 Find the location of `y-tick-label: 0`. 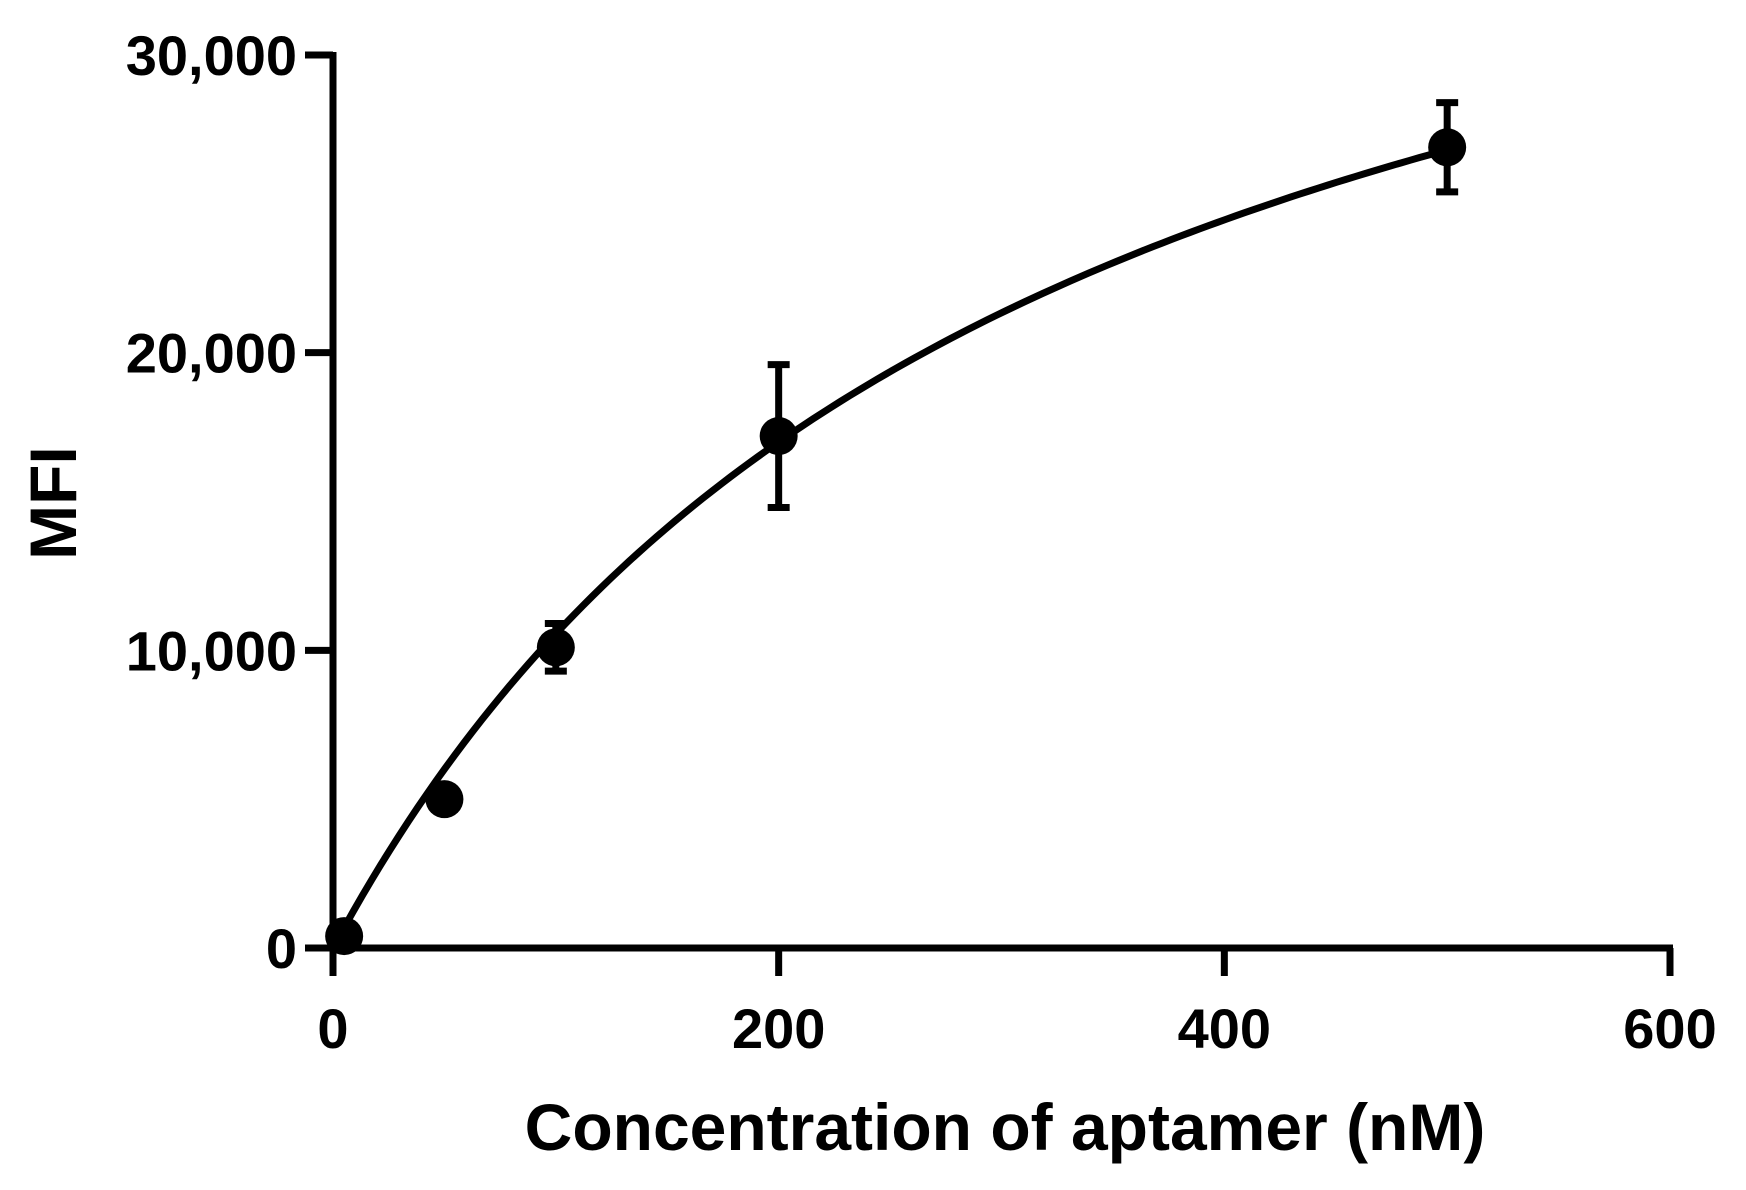

y-tick-label: 0 is located at coordinates (281, 948).